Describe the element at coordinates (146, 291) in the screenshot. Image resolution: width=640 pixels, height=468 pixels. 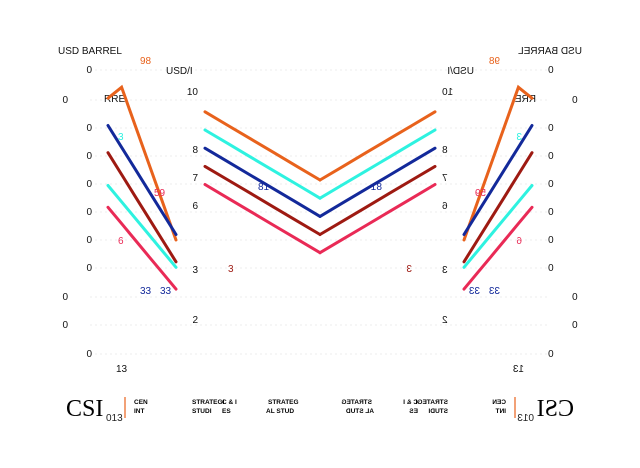
I see `left-data-label-a-4: 33` at that location.